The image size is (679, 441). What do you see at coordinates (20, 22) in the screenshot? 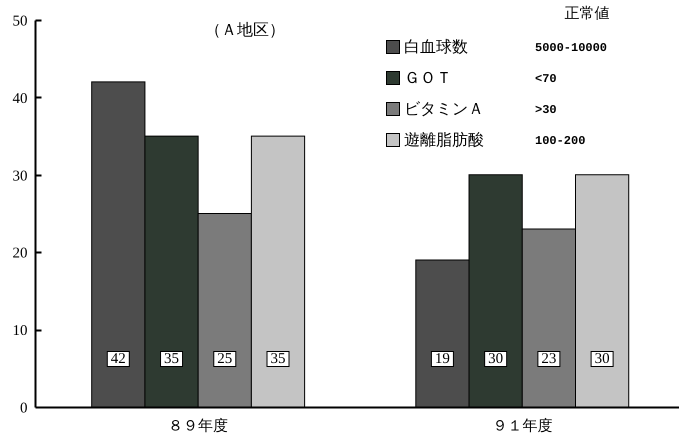
I see `y-tick-label: 50` at bounding box center [20, 22].